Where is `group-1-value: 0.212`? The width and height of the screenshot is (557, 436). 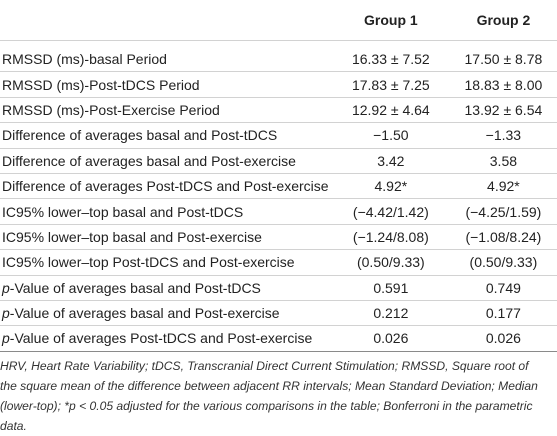
group-1-value: 0.212 is located at coordinates (390, 313).